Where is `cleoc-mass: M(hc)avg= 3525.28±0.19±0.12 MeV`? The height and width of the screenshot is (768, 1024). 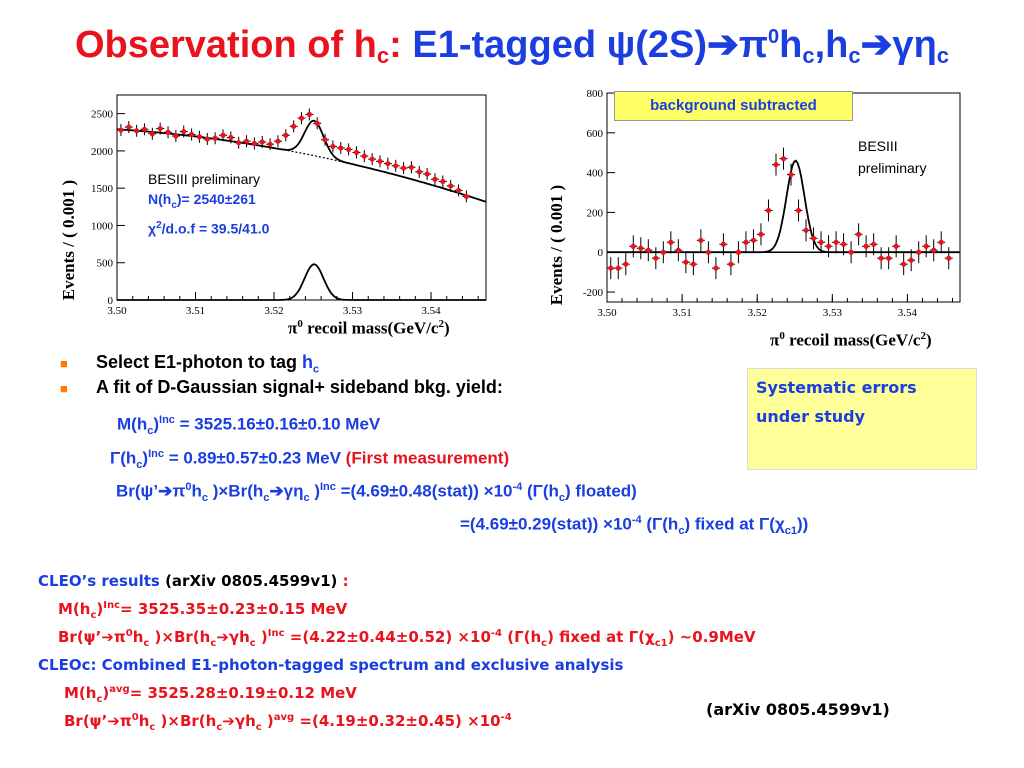
cleoc-mass: M(hc)avg= 3525.28±0.19±0.12 MeV is located at coordinates (210, 694).